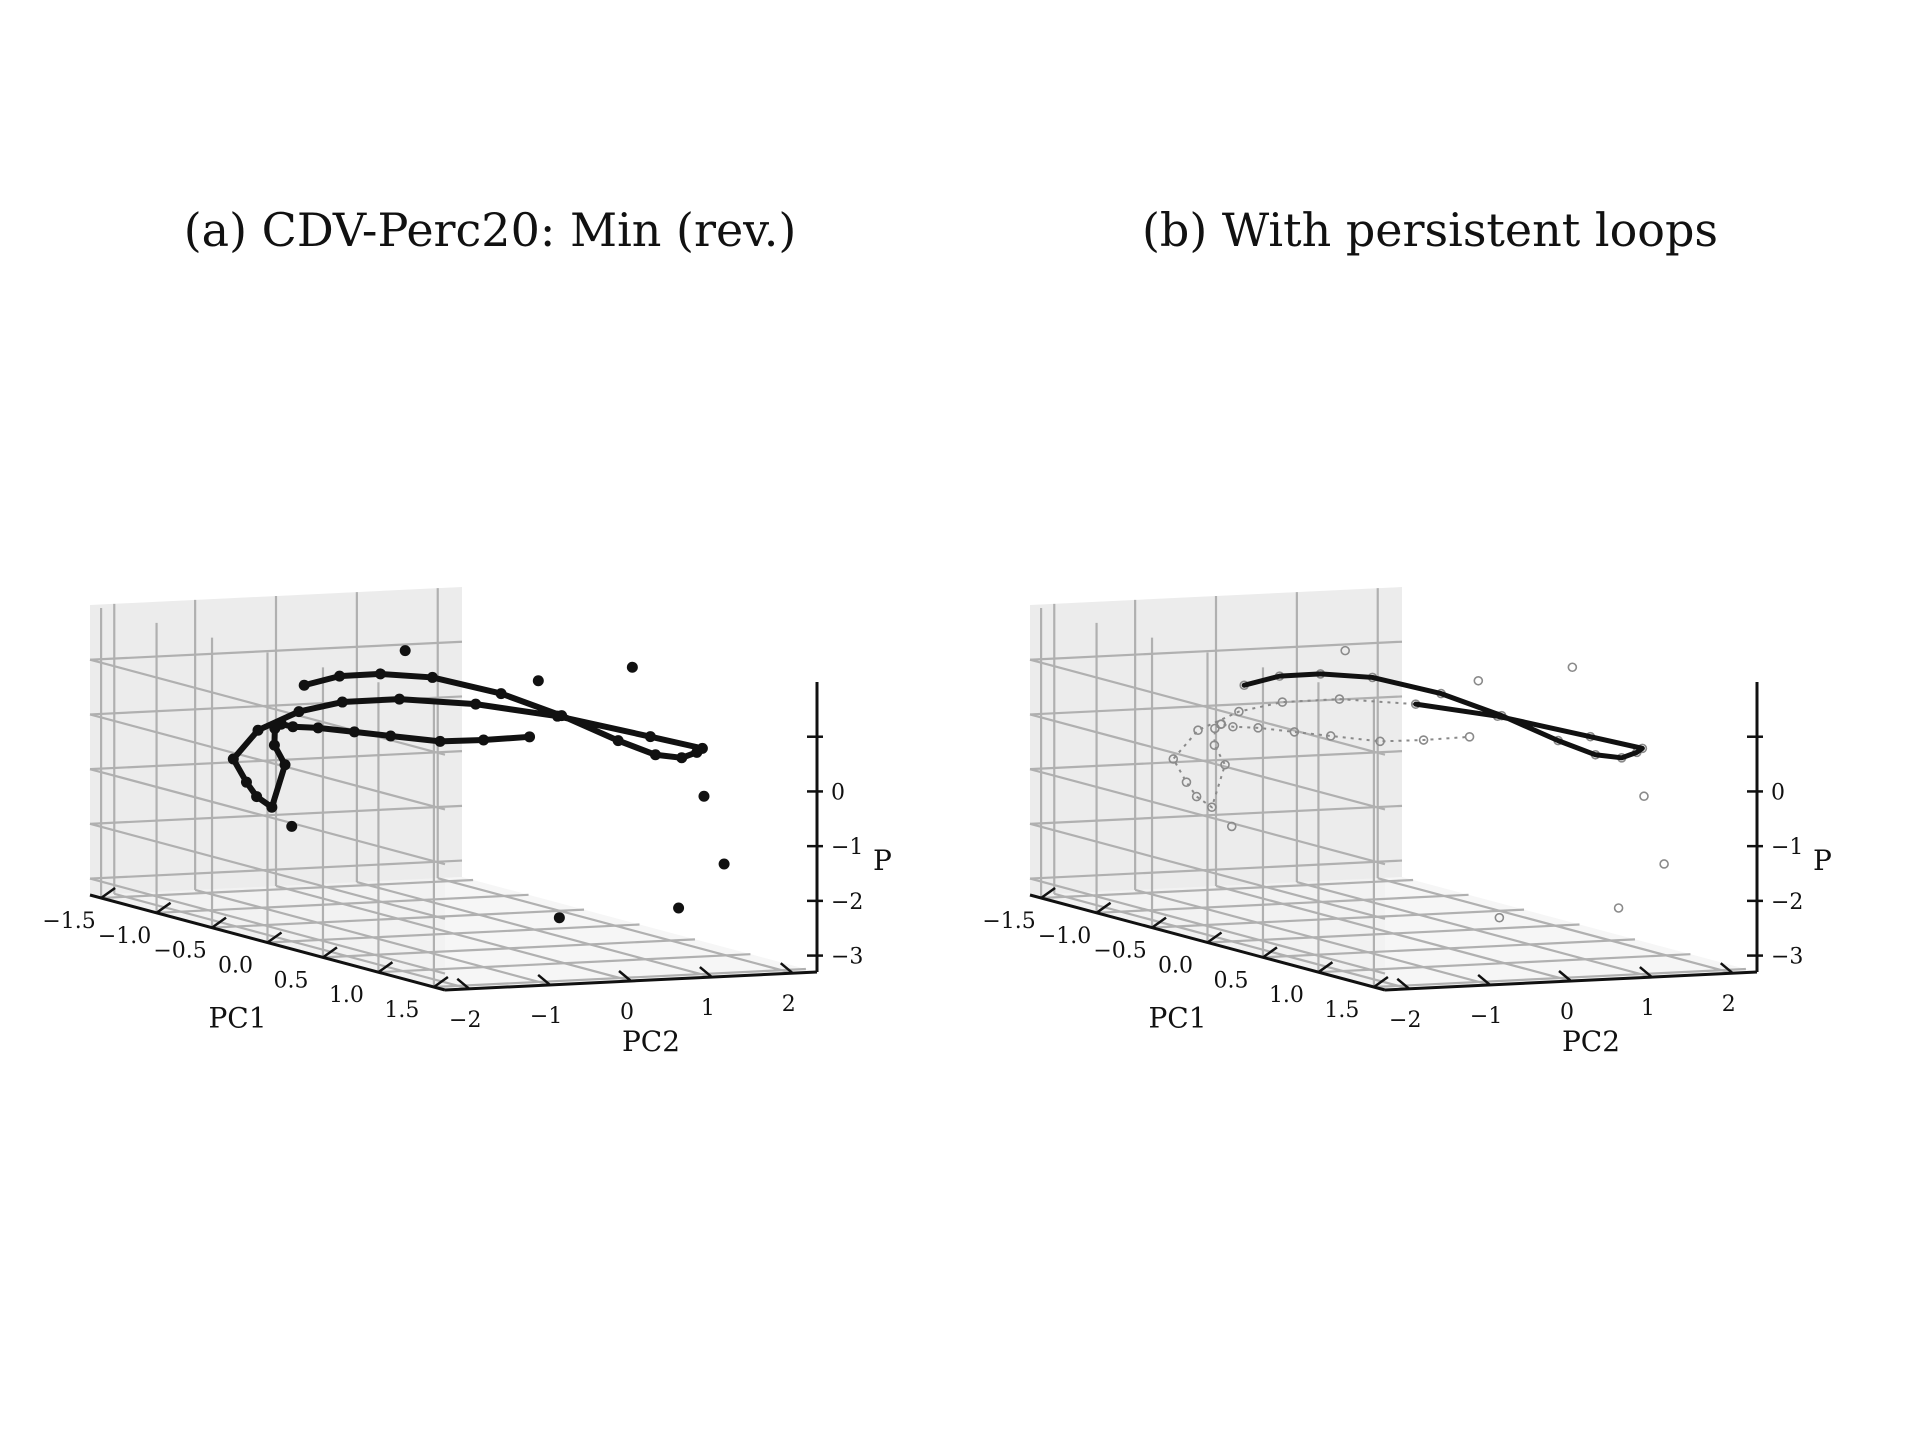 This screenshot has width=1920, height=1440. I want to click on panel-a-title: (a) CDV-Perc20: Min (rev.), so click(490, 230).